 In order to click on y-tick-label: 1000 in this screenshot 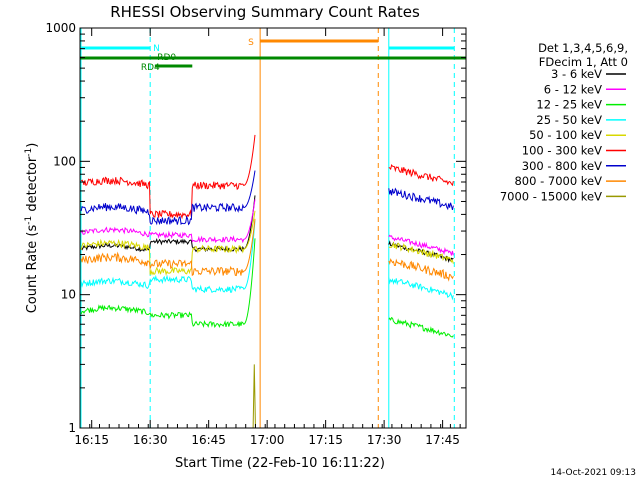, I will do `click(60, 28)`.